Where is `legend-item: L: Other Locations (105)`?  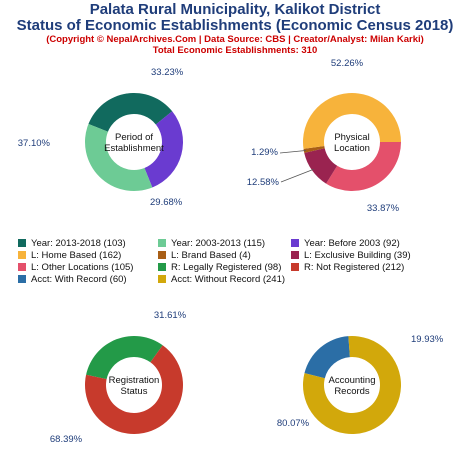
legend-item: L: Other Locations (105) is located at coordinates (75, 267).